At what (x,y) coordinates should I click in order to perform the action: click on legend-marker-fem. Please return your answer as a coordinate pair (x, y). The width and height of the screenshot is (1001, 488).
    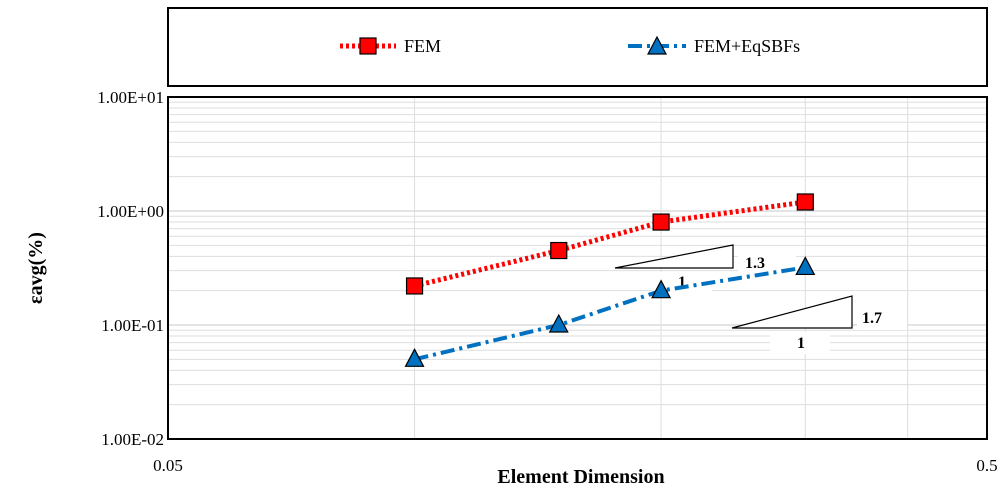
    Looking at the image, I should click on (368, 46).